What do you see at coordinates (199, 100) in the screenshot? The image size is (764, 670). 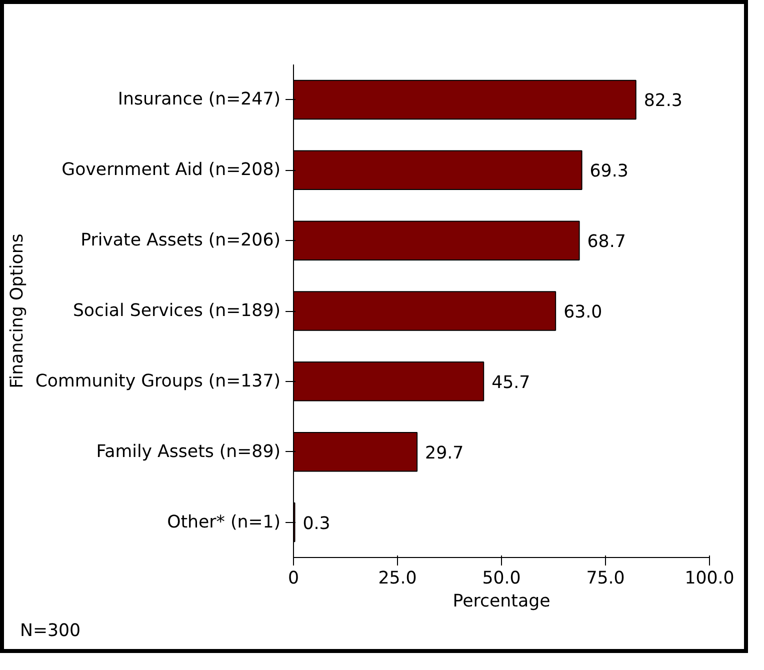 I see `y-tick-label: Insurance (n=247)` at bounding box center [199, 100].